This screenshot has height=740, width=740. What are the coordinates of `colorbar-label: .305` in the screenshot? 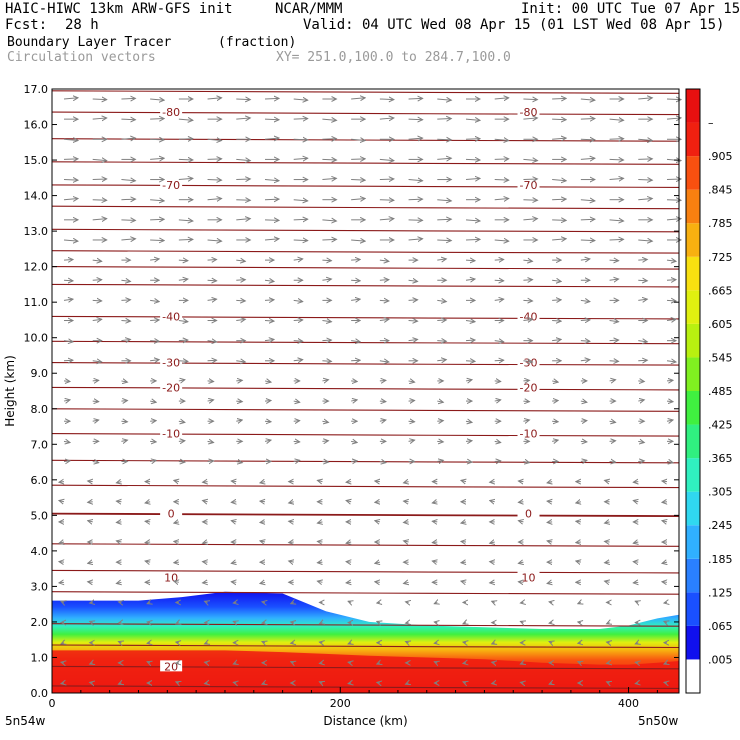 It's located at (720, 492).